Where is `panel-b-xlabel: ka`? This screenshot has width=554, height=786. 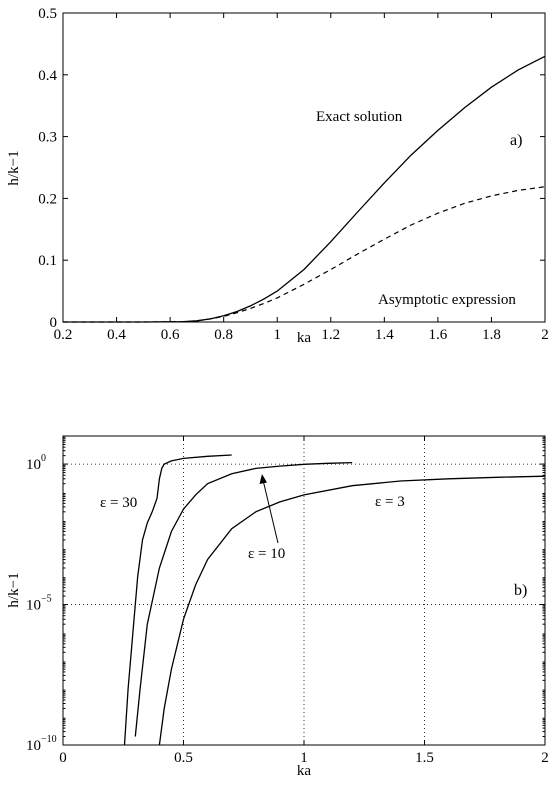
panel-b-xlabel: ka is located at coordinates (304, 771).